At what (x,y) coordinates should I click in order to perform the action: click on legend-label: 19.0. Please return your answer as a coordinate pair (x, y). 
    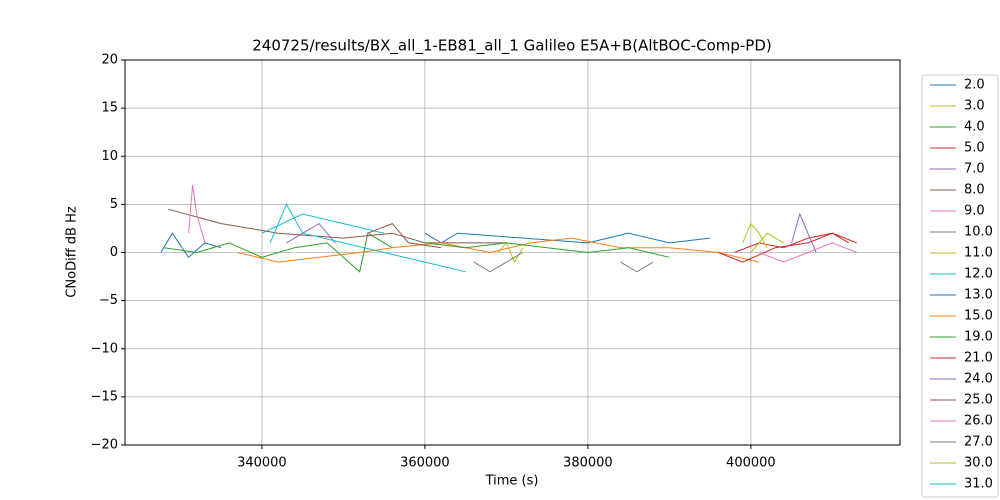
    Looking at the image, I should click on (978, 337).